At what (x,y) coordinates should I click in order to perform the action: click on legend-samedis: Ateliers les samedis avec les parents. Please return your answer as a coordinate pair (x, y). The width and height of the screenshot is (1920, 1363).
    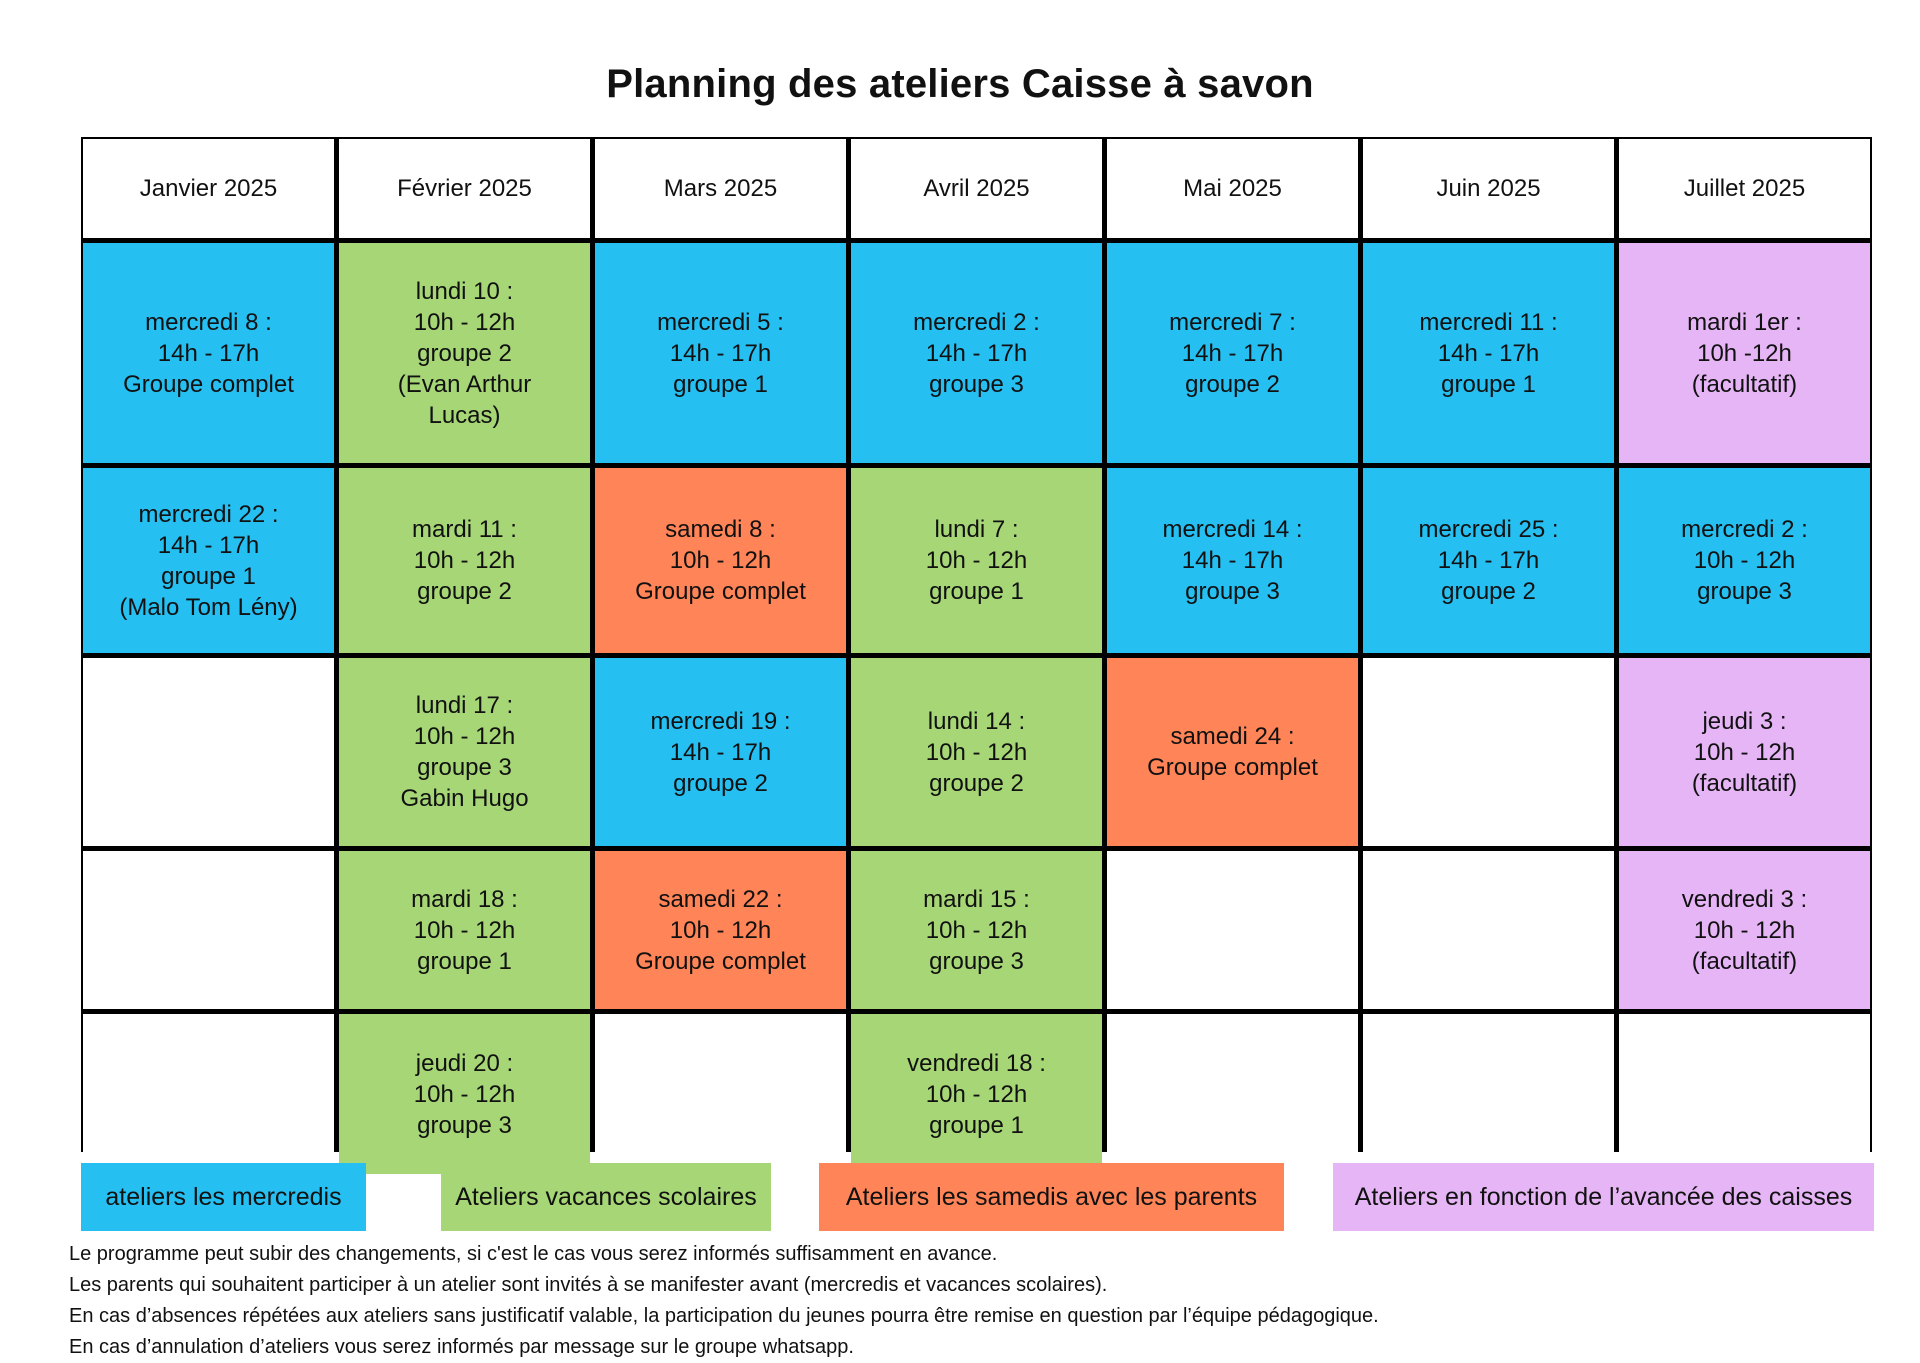
    Looking at the image, I should click on (1051, 1197).